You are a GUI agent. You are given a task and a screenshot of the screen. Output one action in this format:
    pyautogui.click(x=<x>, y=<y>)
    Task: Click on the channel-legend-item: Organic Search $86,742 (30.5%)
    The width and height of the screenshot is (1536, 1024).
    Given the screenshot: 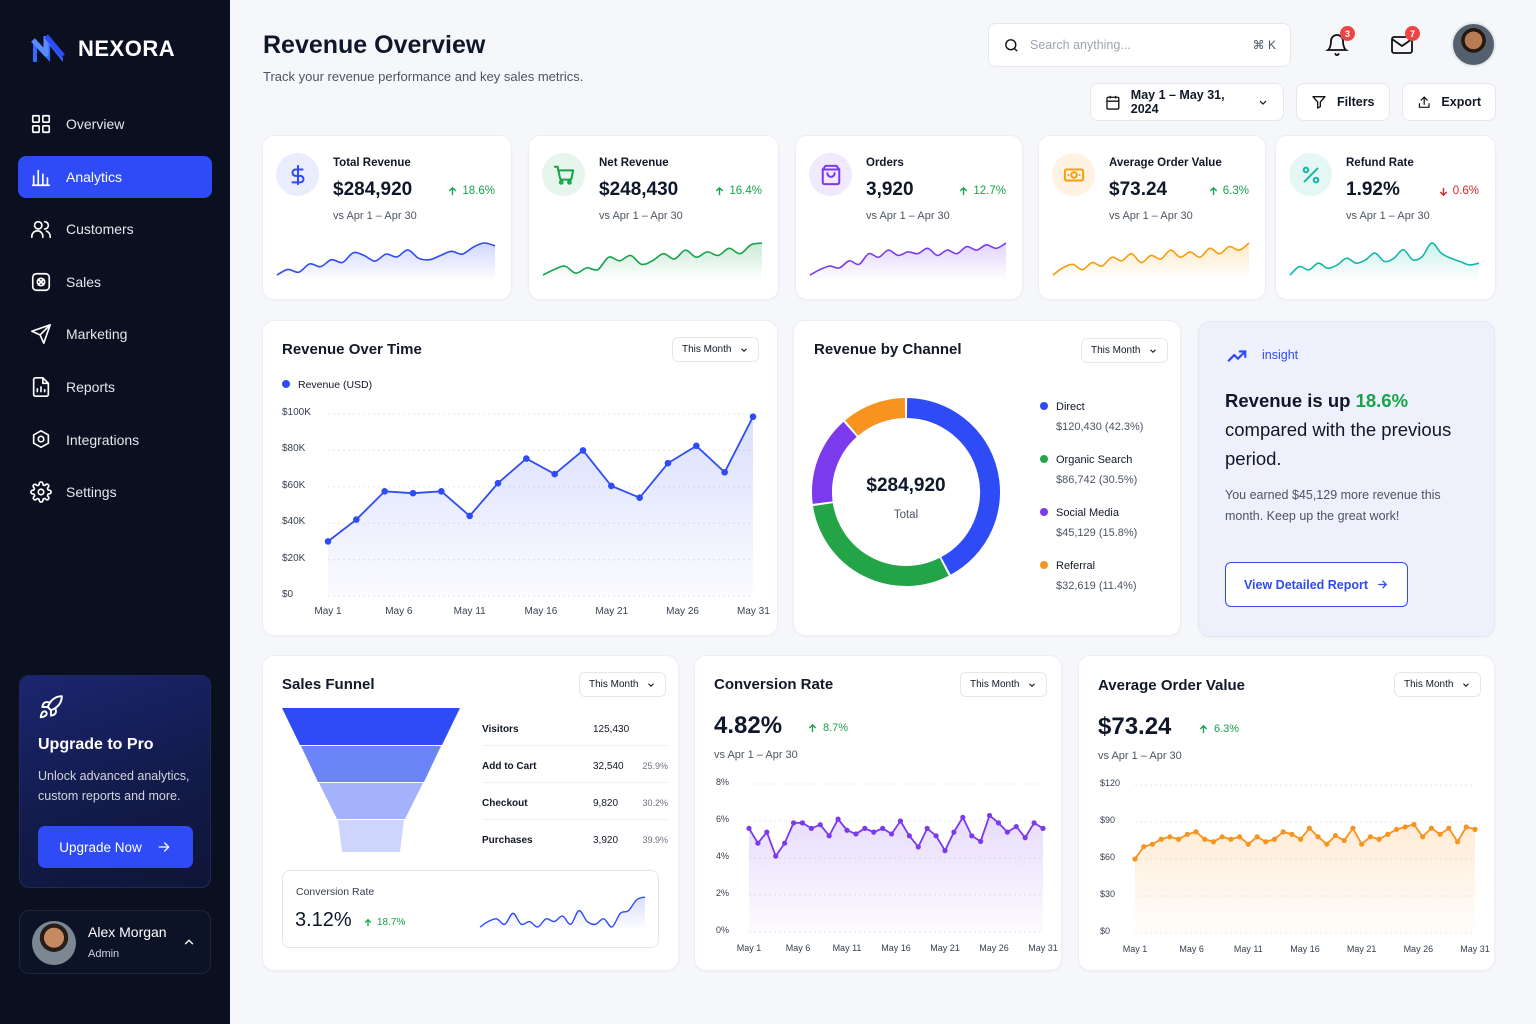 What is the action you would take?
    pyautogui.click(x=1088, y=470)
    